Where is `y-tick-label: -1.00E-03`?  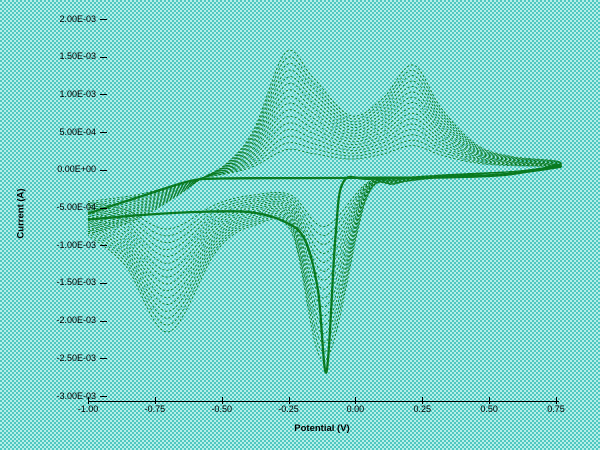
y-tick-label: -1.00E-03 is located at coordinates (76, 244).